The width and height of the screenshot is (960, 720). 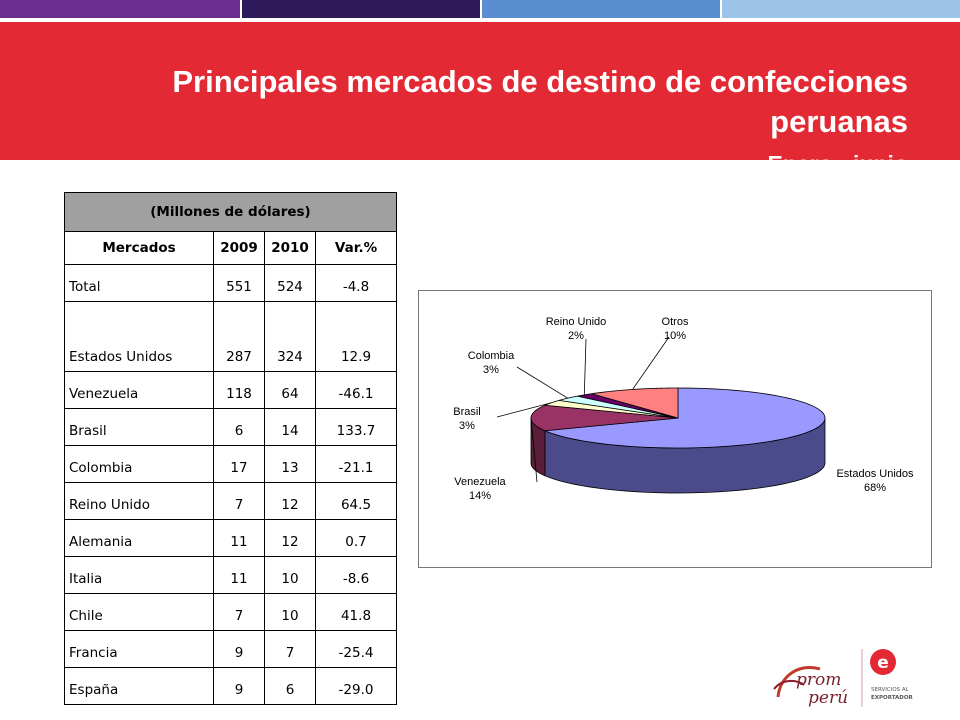 I want to click on table-row: Total 551 524 -4.8, so click(x=230, y=283).